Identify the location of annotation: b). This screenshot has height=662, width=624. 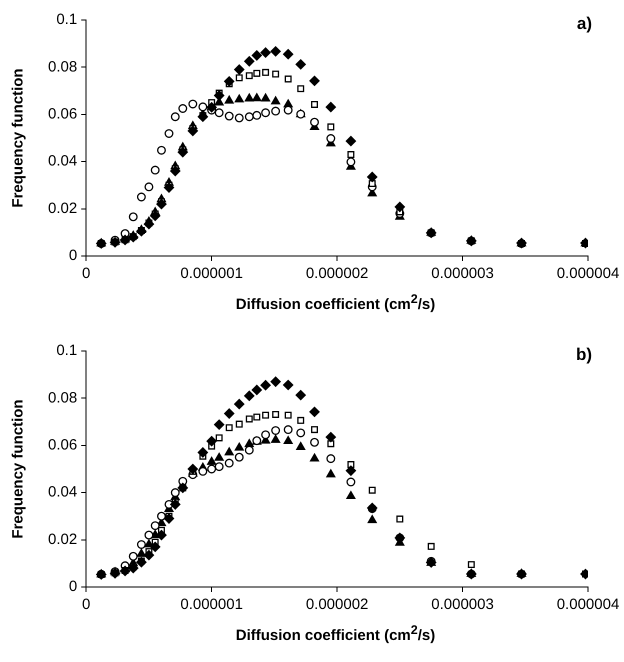
(584, 354).